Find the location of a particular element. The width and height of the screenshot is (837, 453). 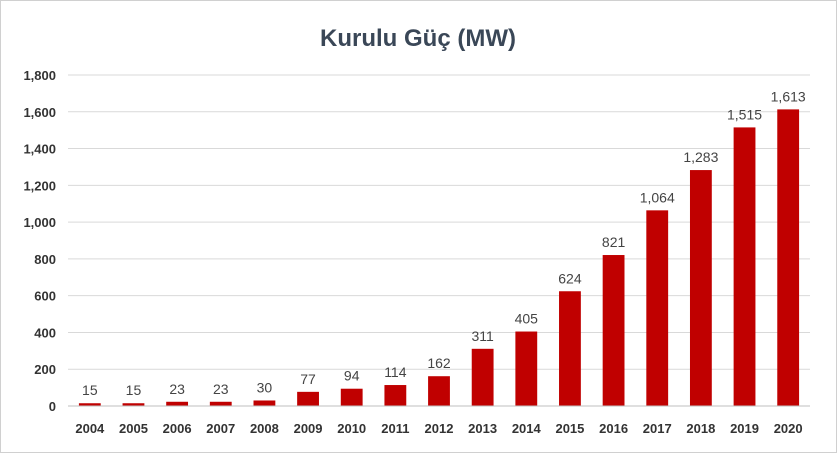

x-tick-label: 2014 is located at coordinates (527, 428).